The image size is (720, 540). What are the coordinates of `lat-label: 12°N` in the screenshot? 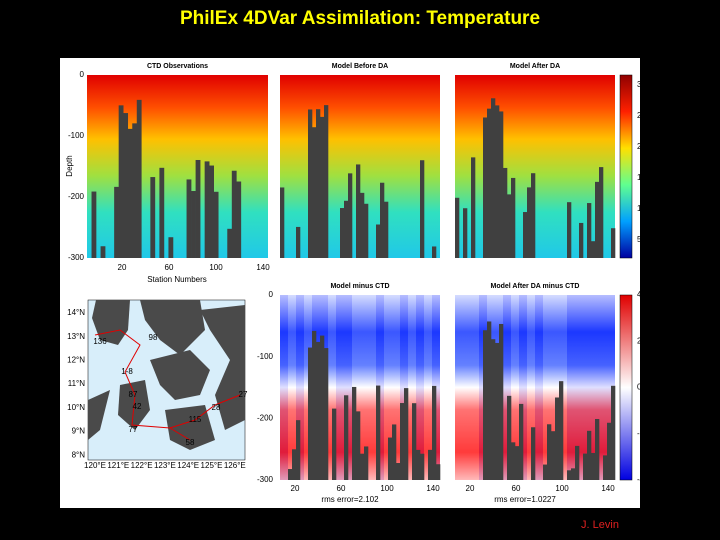 It's located at (76, 360).